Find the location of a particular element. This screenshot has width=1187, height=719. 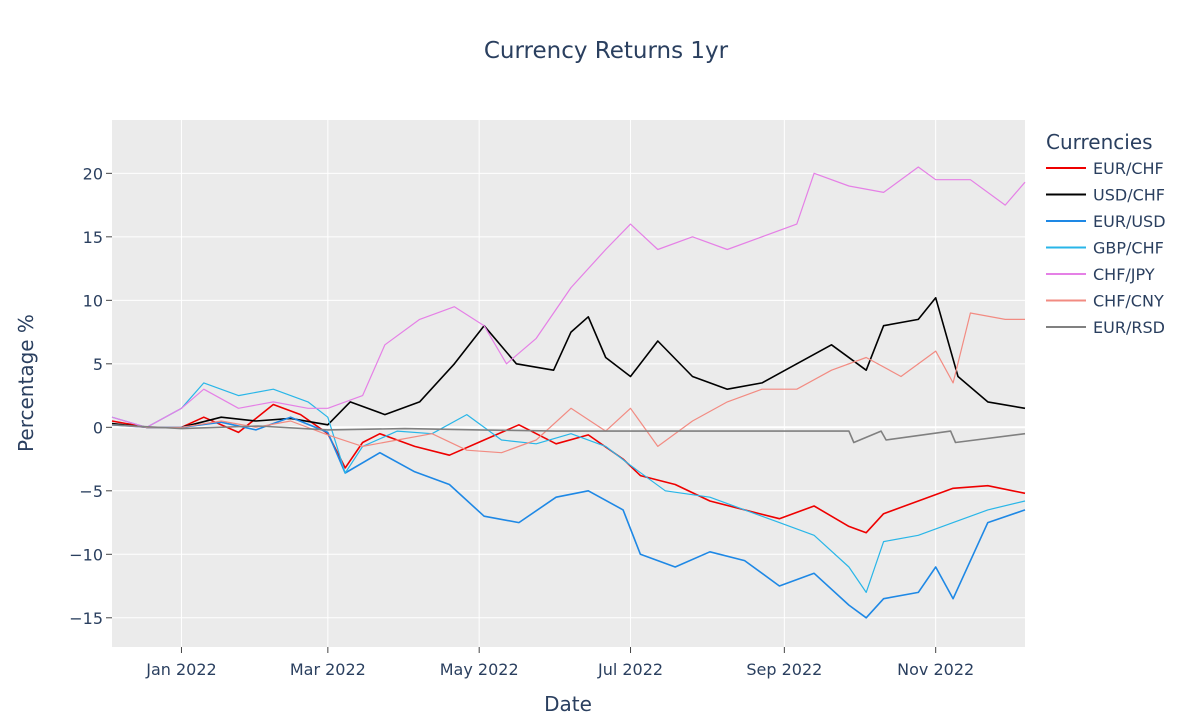

legend-item-label: EUR/USD is located at coordinates (1129, 221).